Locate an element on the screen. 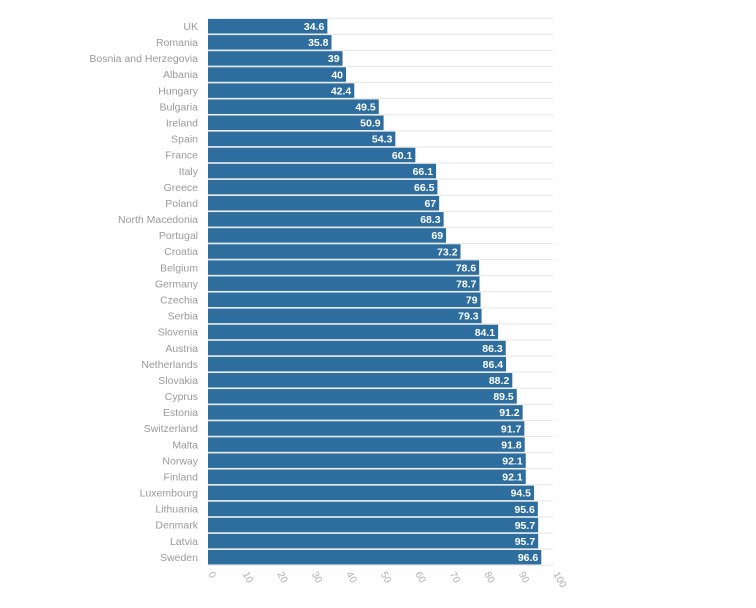 This screenshot has height=608, width=756. x-tick-label: 30 is located at coordinates (316, 578).